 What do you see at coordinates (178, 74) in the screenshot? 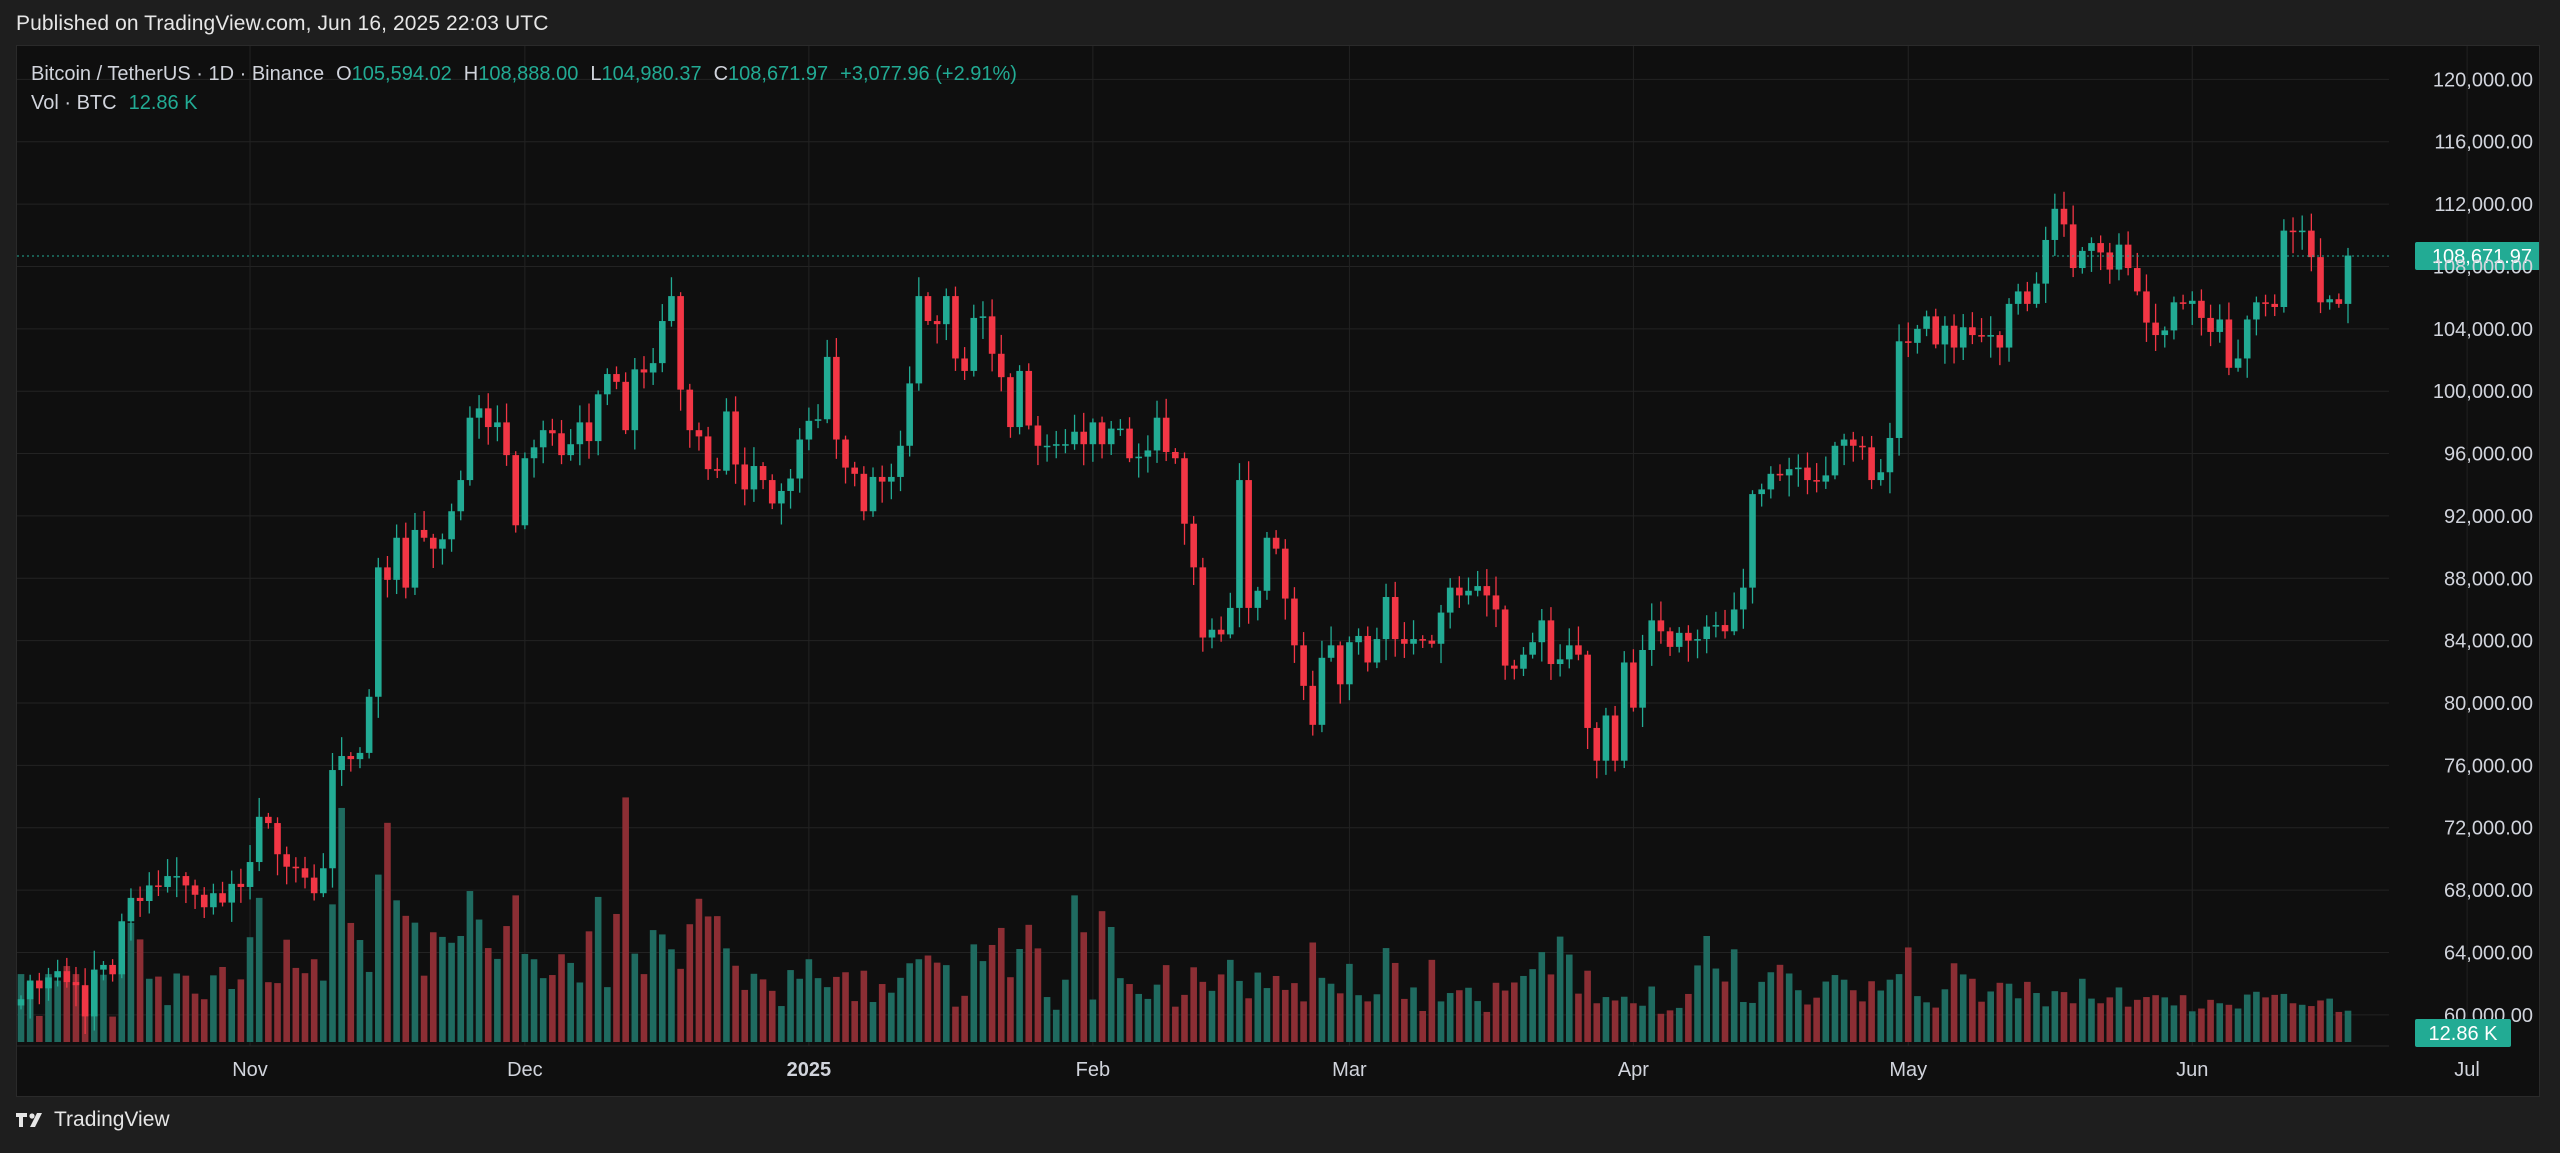
I see `symbol-title: Bitcoin / TetherUS · 1D · Binance` at bounding box center [178, 74].